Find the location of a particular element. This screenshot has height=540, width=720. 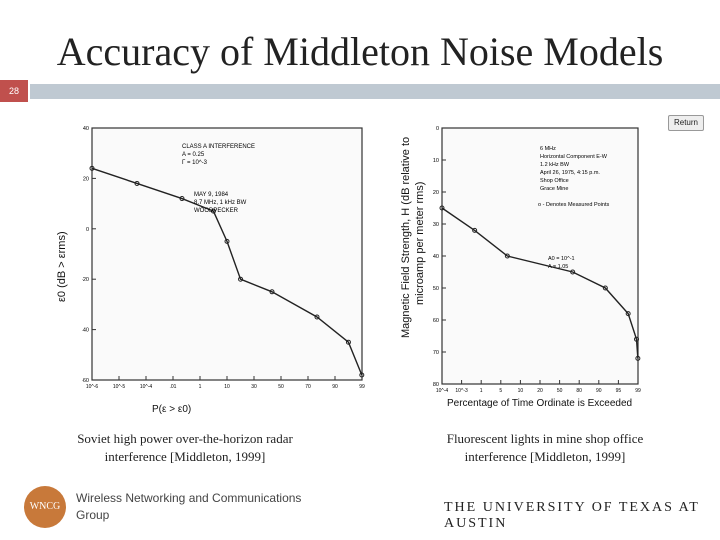

wncg-logo: WNCG is located at coordinates (45, 507).